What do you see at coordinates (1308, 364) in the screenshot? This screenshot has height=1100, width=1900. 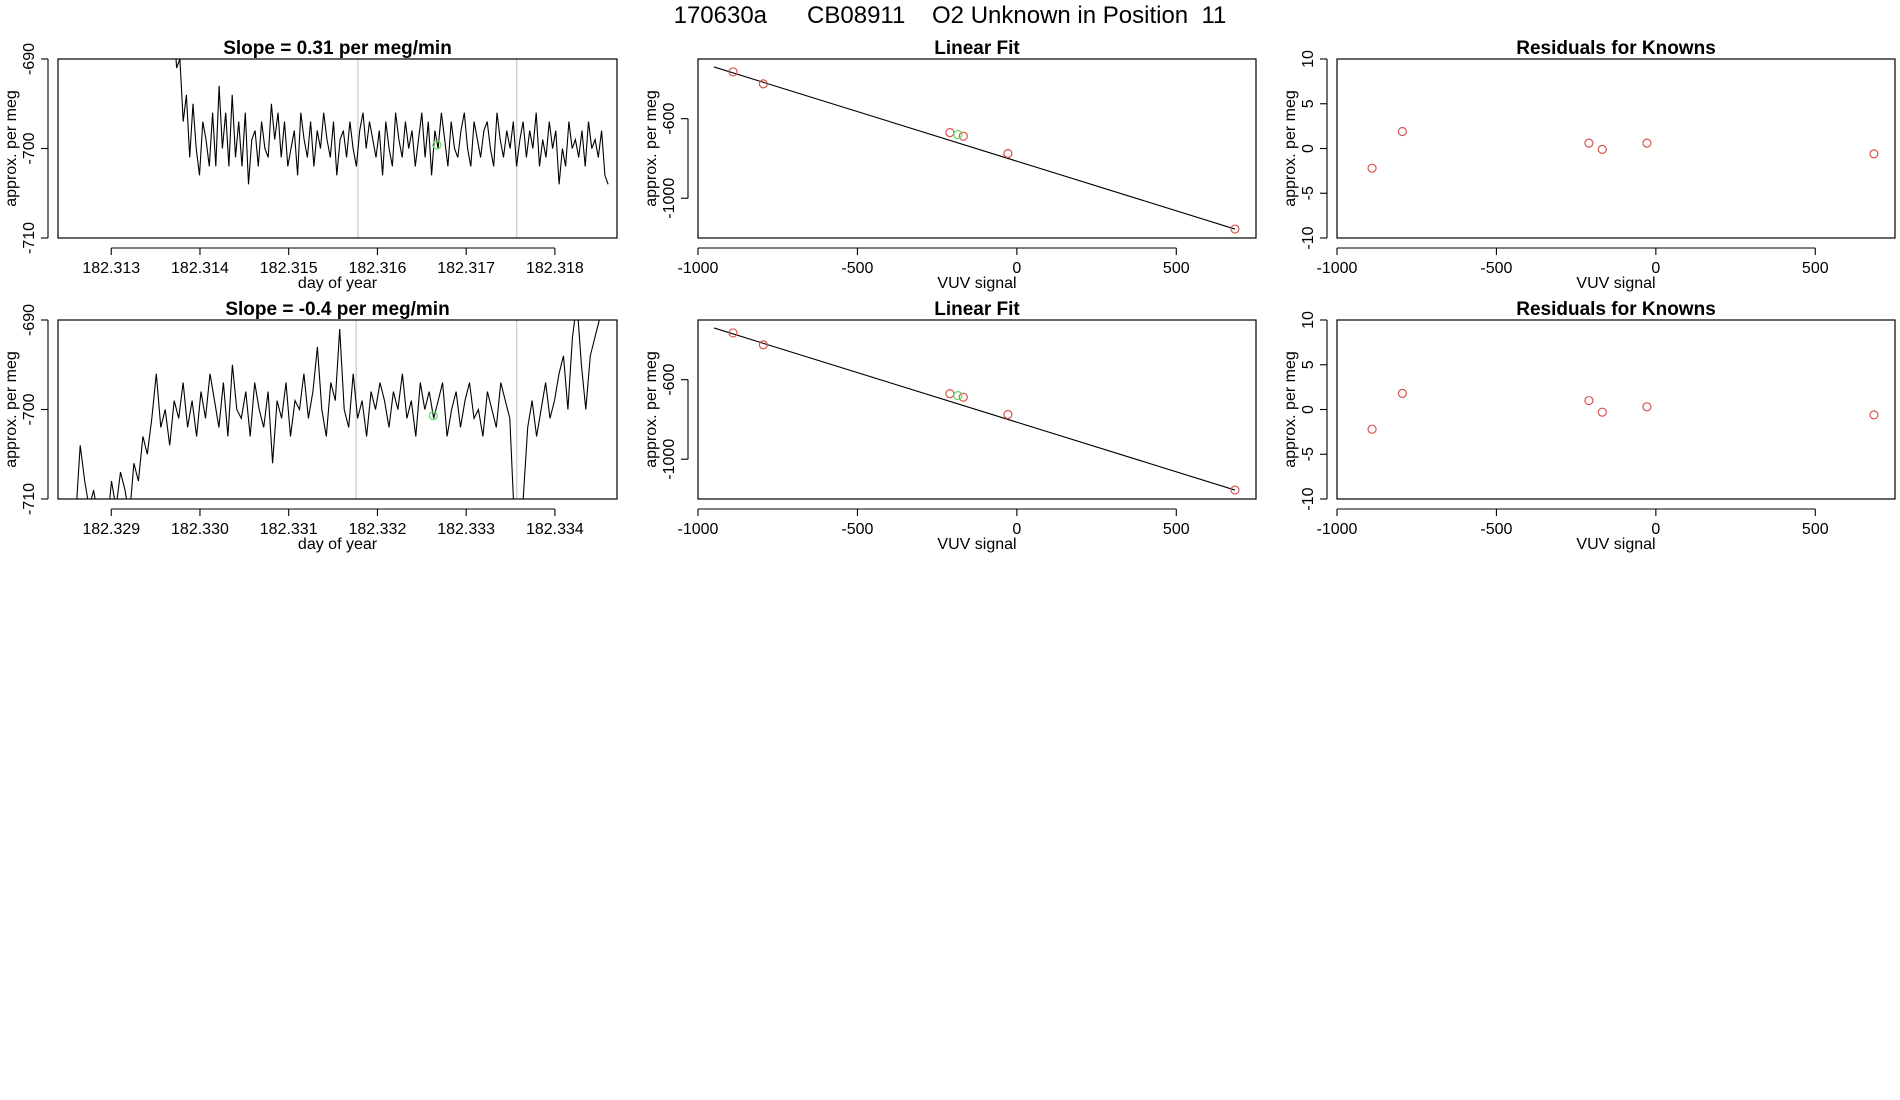 I see `y-tick-label: 5` at bounding box center [1308, 364].